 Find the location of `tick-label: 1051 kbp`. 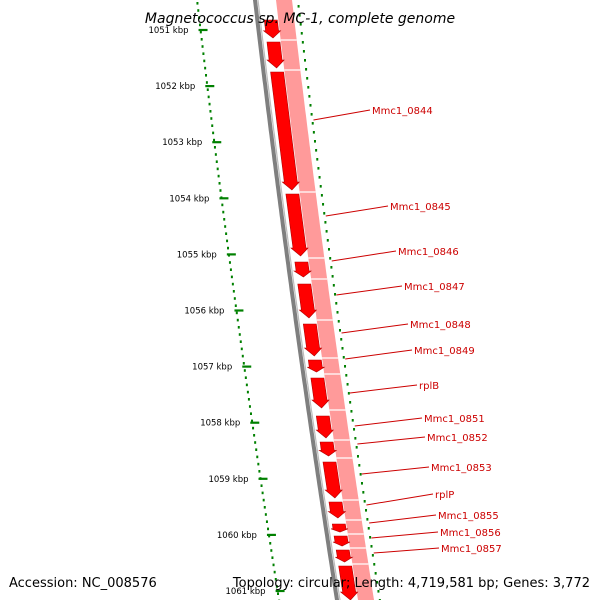

tick-label: 1051 kbp is located at coordinates (168, 31).